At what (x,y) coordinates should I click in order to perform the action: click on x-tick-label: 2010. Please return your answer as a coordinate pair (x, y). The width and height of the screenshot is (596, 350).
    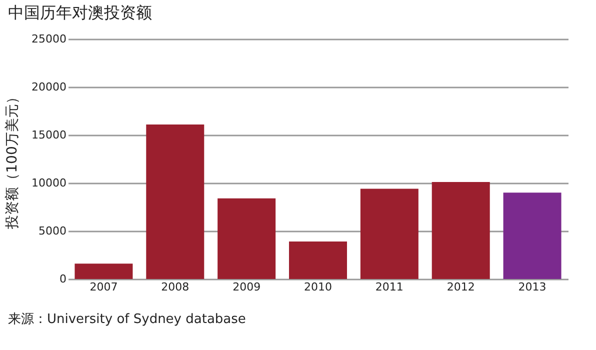
    Looking at the image, I should click on (318, 287).